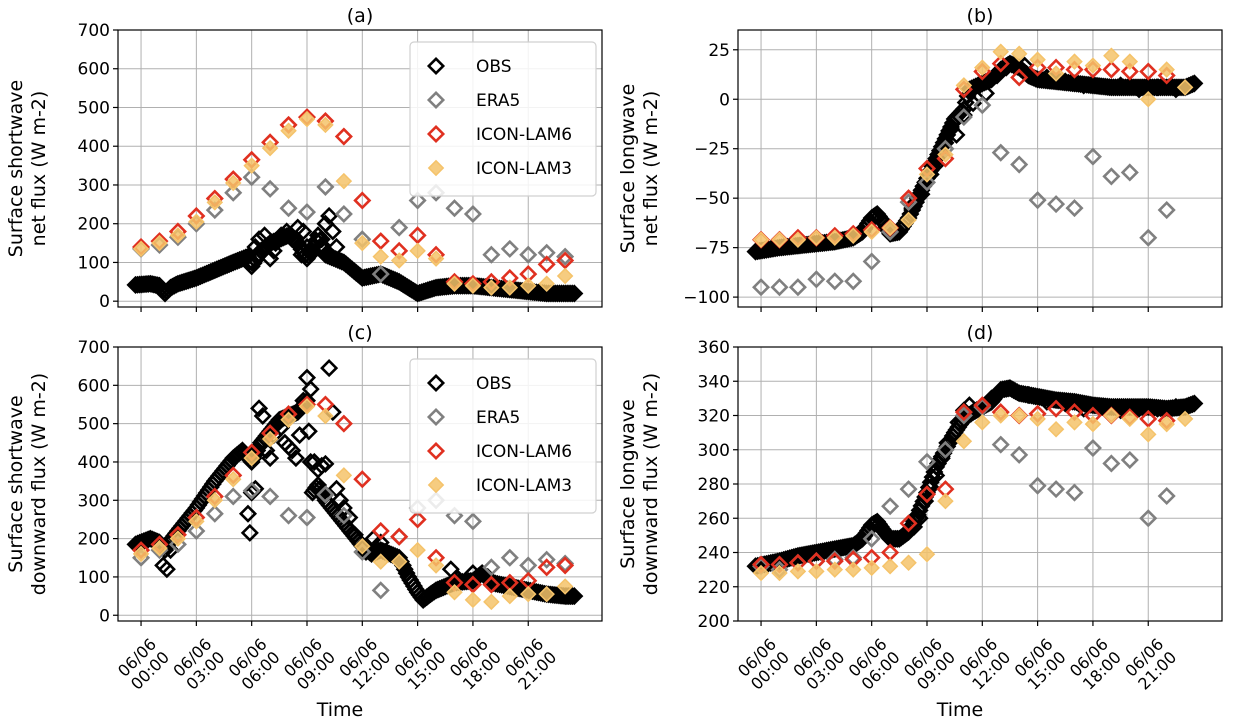  I want to click on y-tick-label: 25, so click(719, 51).